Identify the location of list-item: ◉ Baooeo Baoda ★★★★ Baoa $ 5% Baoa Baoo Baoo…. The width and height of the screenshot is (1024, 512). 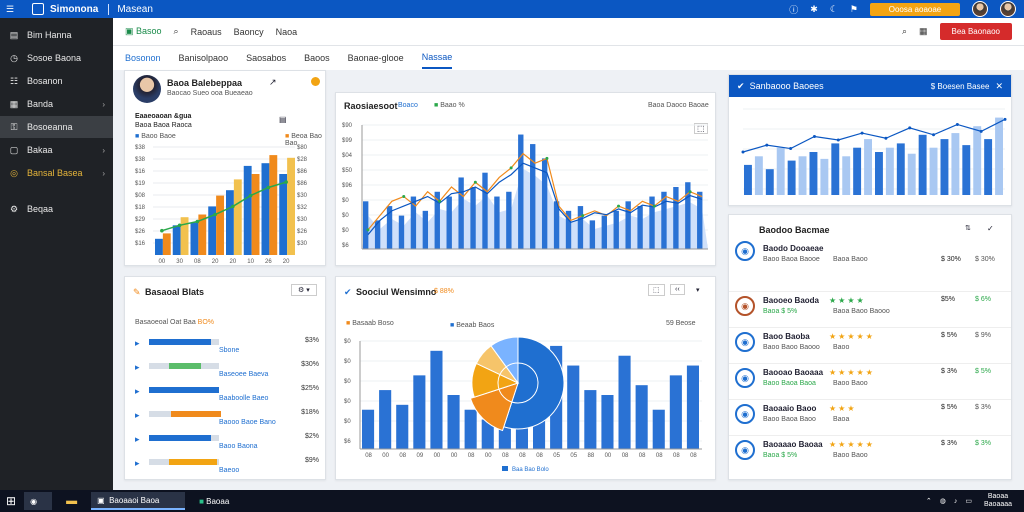
(870, 308).